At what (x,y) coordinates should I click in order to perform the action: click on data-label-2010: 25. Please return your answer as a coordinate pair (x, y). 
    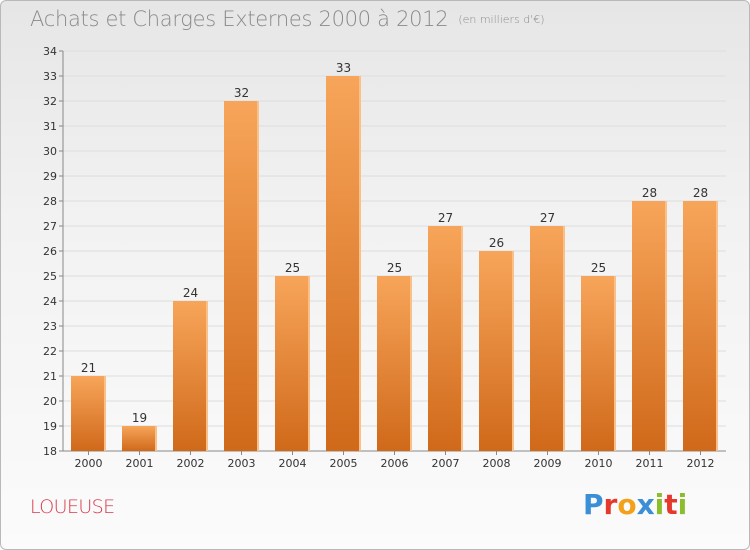
    Looking at the image, I should click on (598, 268).